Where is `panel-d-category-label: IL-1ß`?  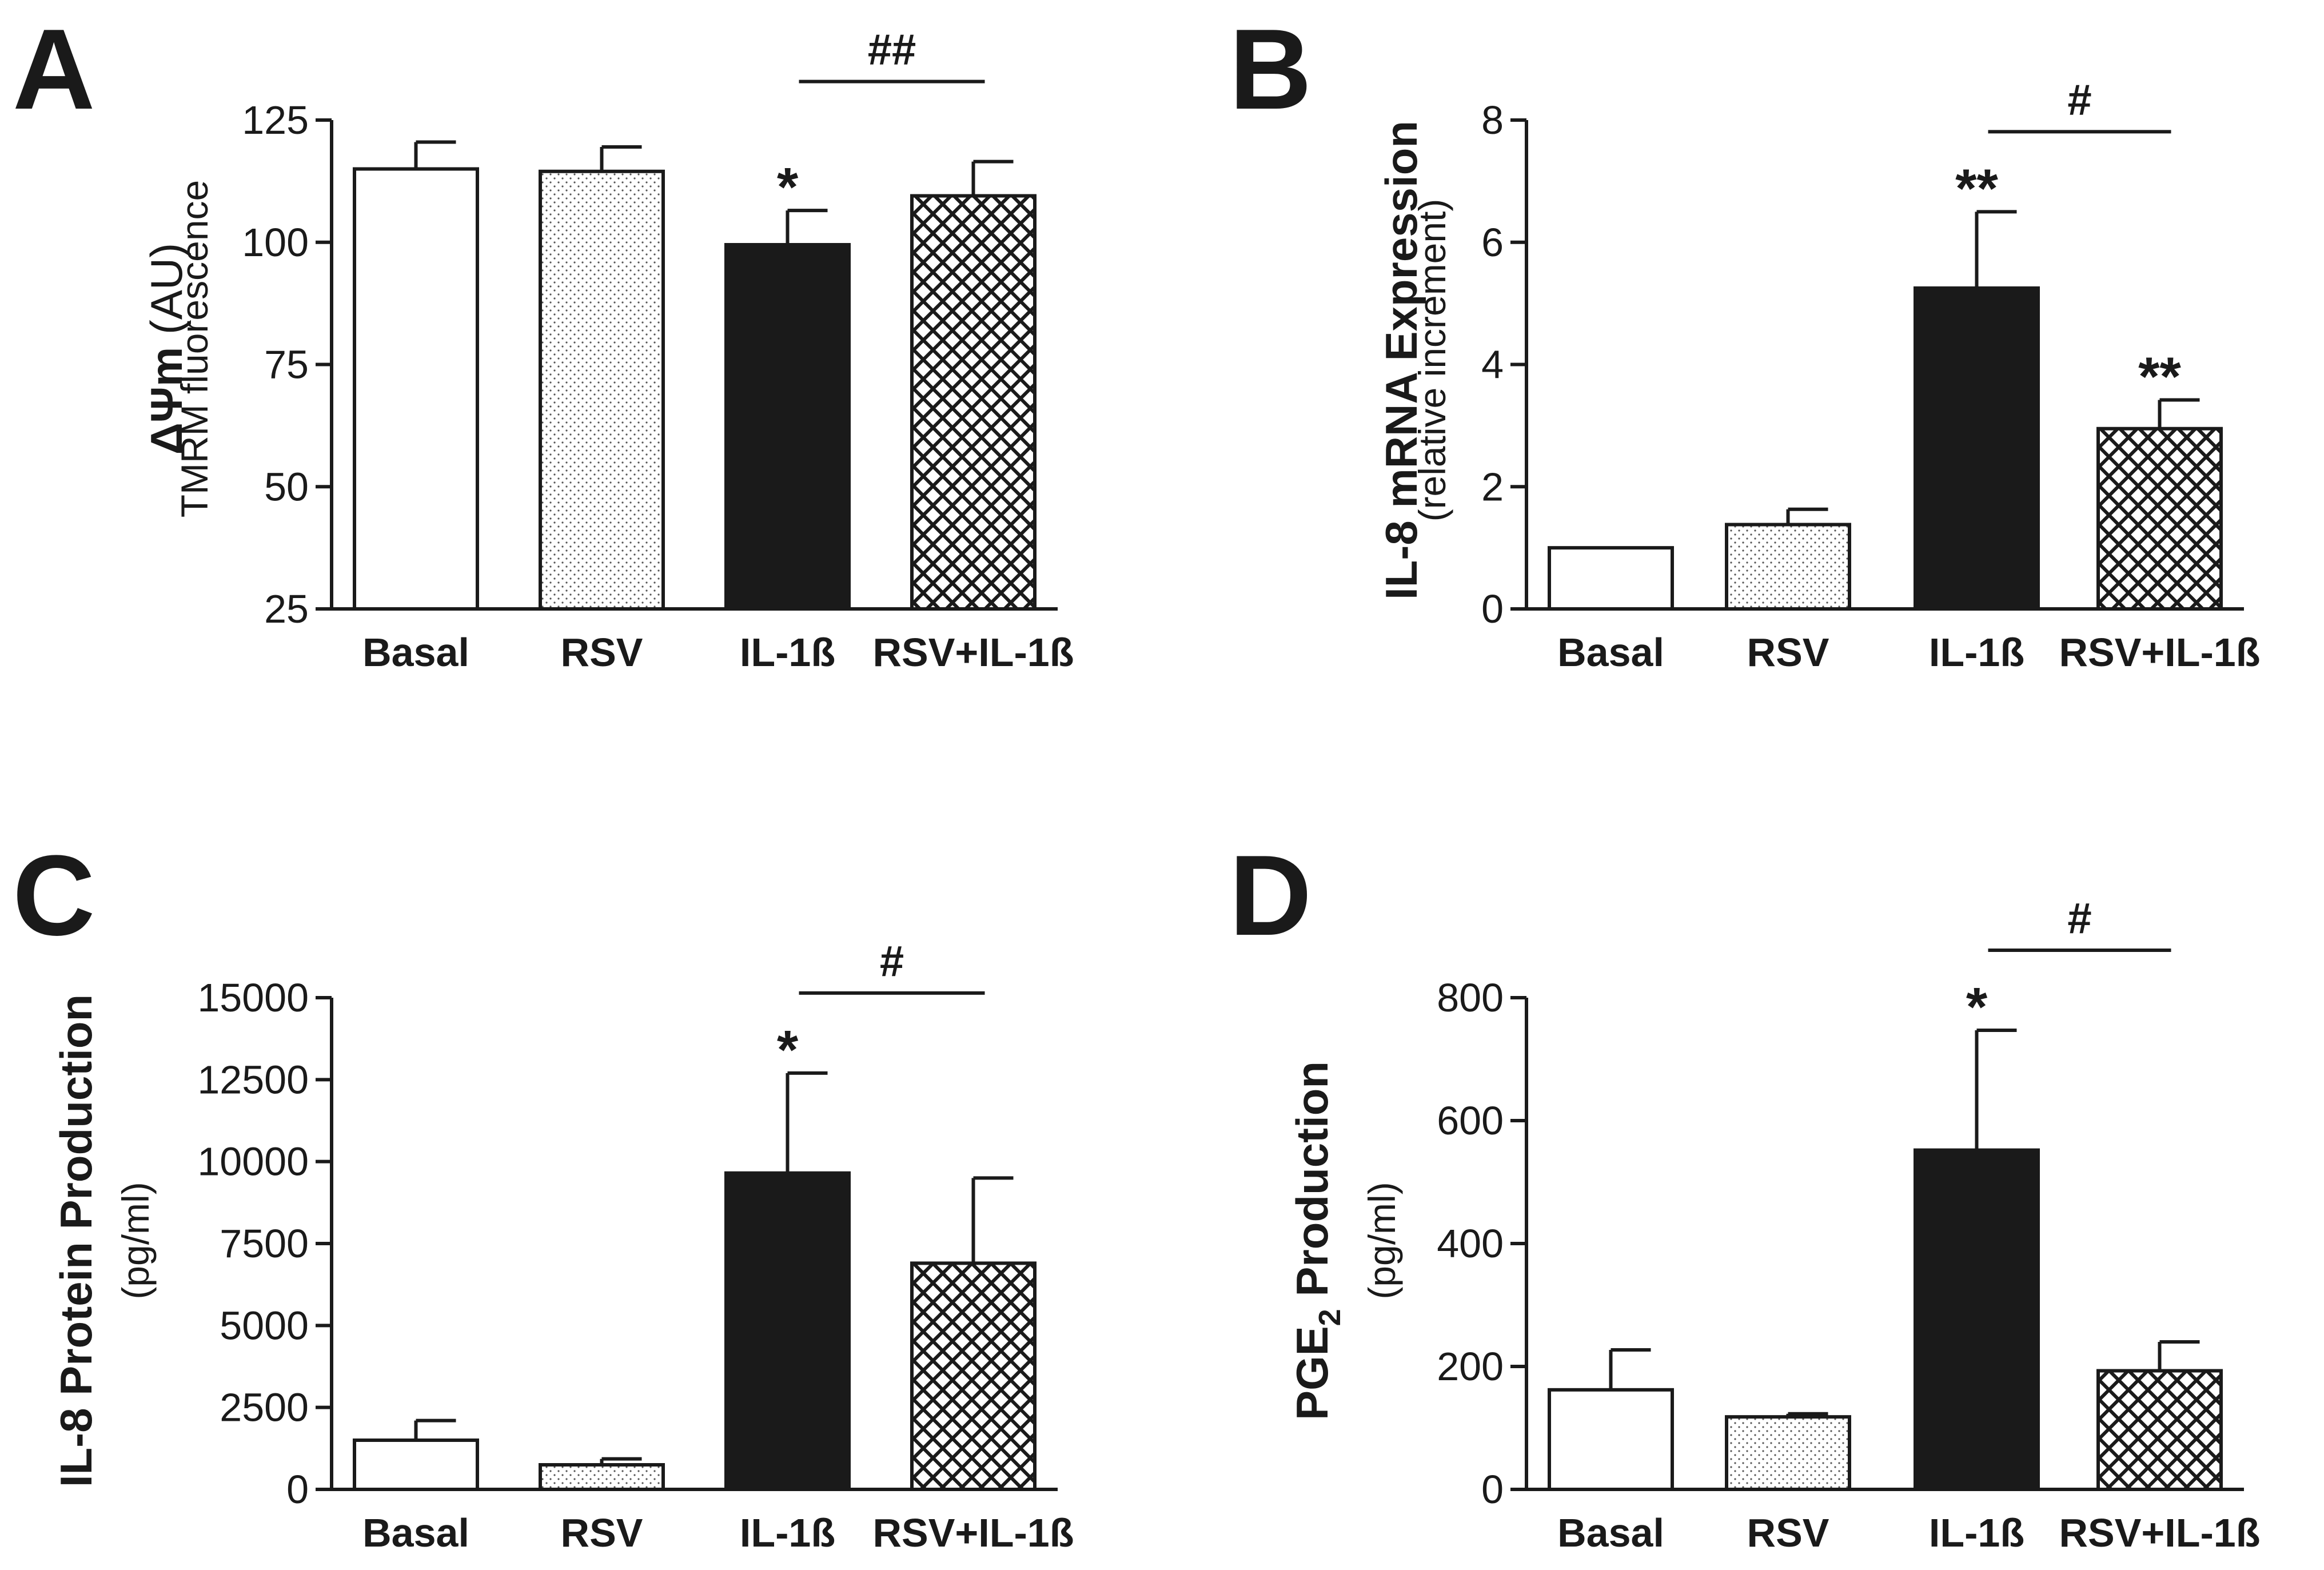 panel-d-category-label: IL-1ß is located at coordinates (1976, 1533).